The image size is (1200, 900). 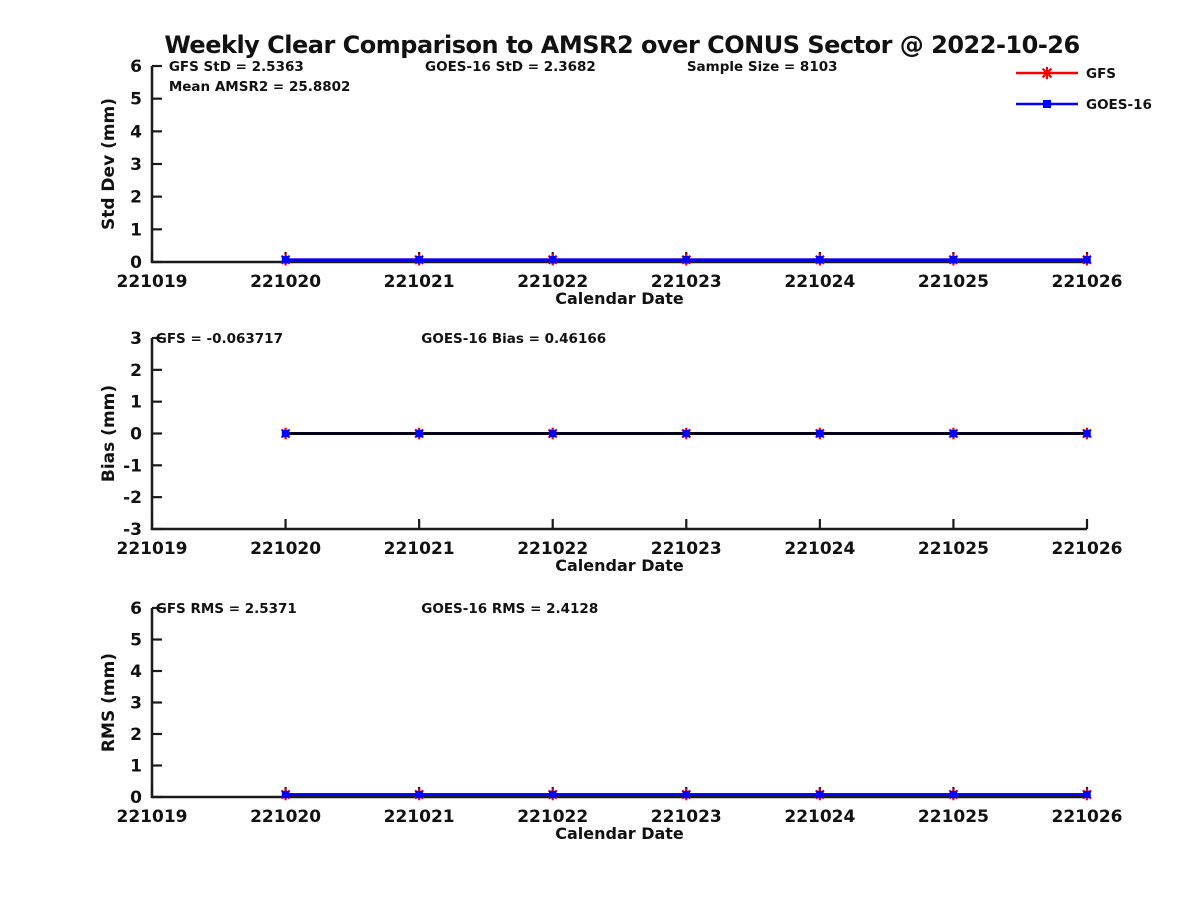 I want to click on stat-annotation: GFS RMS = 2.5371, so click(x=226, y=609).